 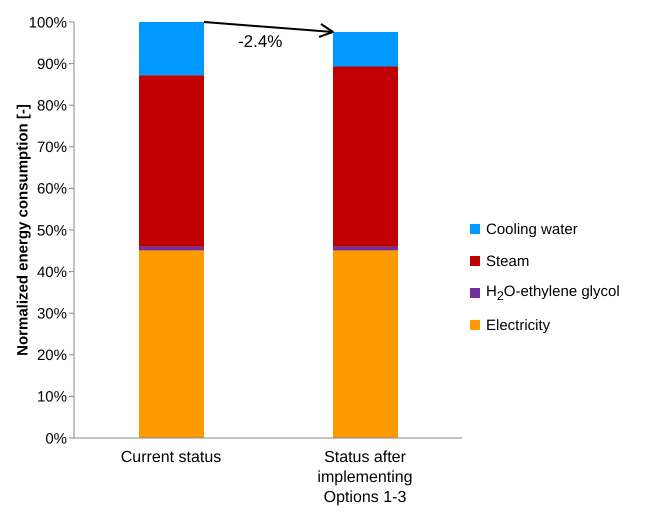 I want to click on annotation: -2.4%, so click(x=260, y=42).